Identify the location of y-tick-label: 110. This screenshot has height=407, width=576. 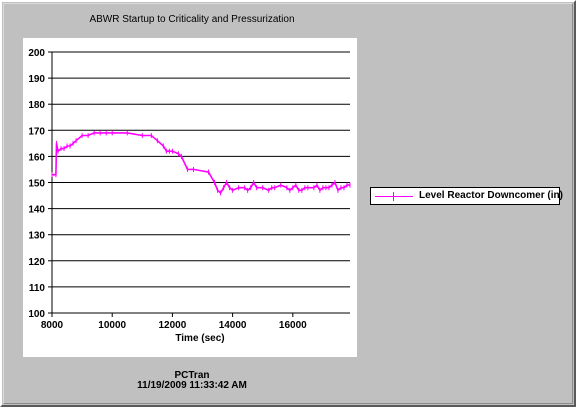
(37, 288).